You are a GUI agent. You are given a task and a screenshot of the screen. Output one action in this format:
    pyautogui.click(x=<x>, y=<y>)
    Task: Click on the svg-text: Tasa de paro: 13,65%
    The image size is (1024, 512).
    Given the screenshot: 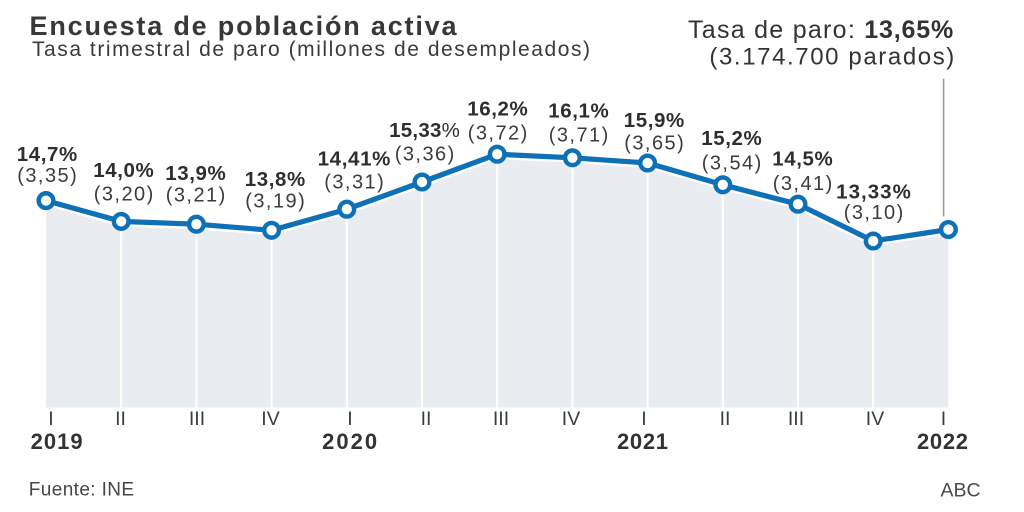 What is the action you would take?
    pyautogui.click(x=820, y=30)
    